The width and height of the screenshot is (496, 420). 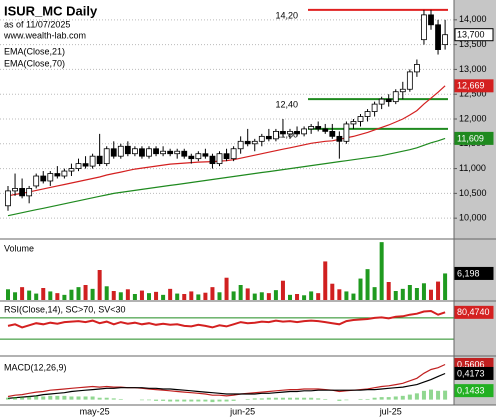 What do you see at coordinates (44, 35) in the screenshot?
I see `source: www.wealth-lab.com` at bounding box center [44, 35].